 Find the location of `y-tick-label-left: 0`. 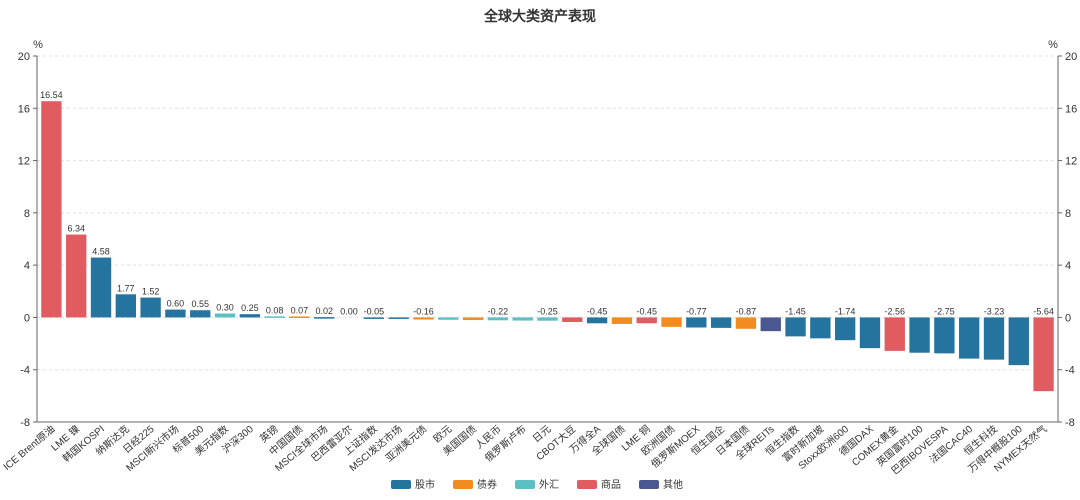

y-tick-label-left: 0 is located at coordinates (27, 318).